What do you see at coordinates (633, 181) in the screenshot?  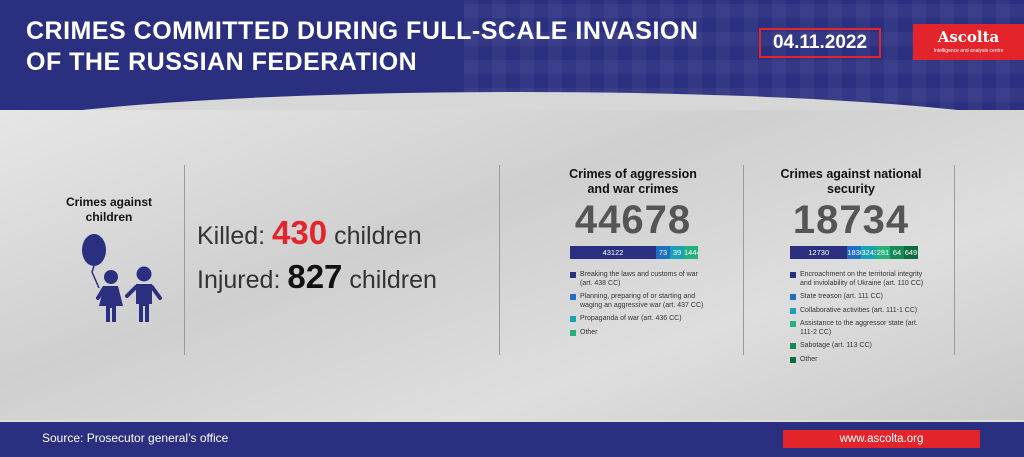 I see `aggression-title: Crimes of aggression and war crimes` at bounding box center [633, 181].